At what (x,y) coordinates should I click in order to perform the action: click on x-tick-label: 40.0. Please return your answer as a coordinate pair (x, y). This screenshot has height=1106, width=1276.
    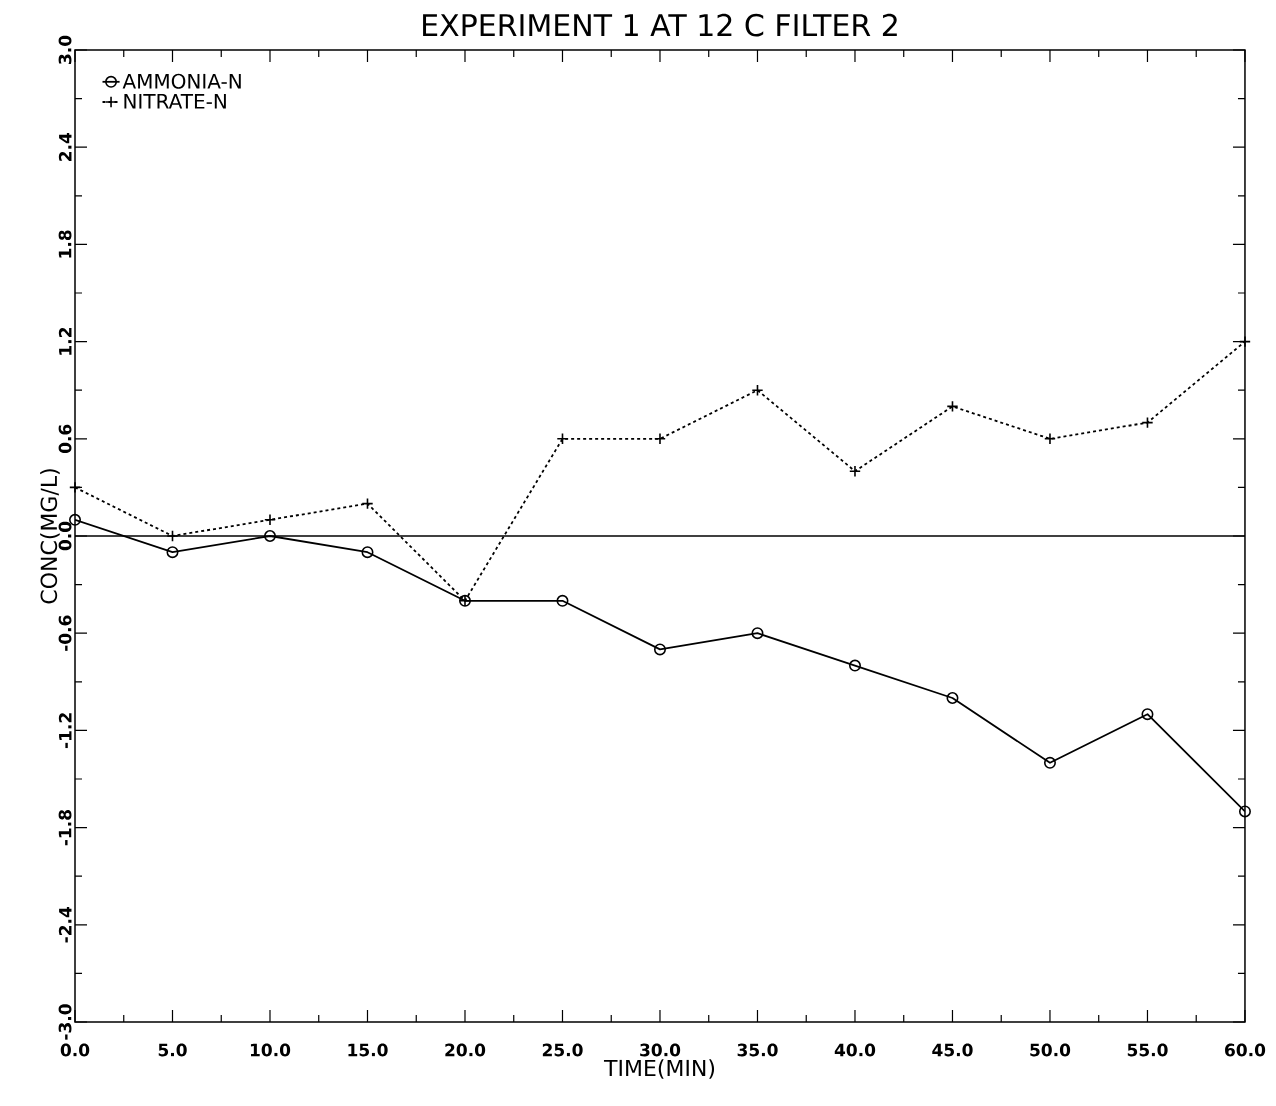
    Looking at the image, I should click on (855, 1050).